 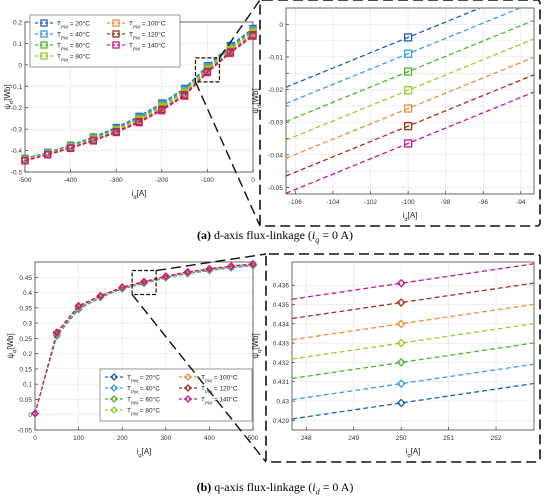 What do you see at coordinates (209, 438) in the screenshot?
I see `x-tick-label: 400` at bounding box center [209, 438].